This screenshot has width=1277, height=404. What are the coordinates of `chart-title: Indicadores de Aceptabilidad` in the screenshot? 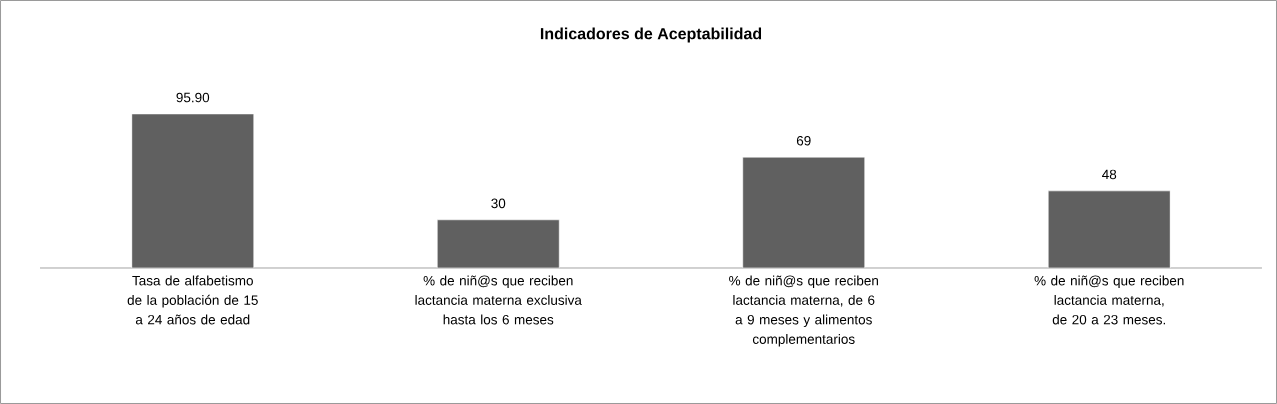 It's located at (651, 35).